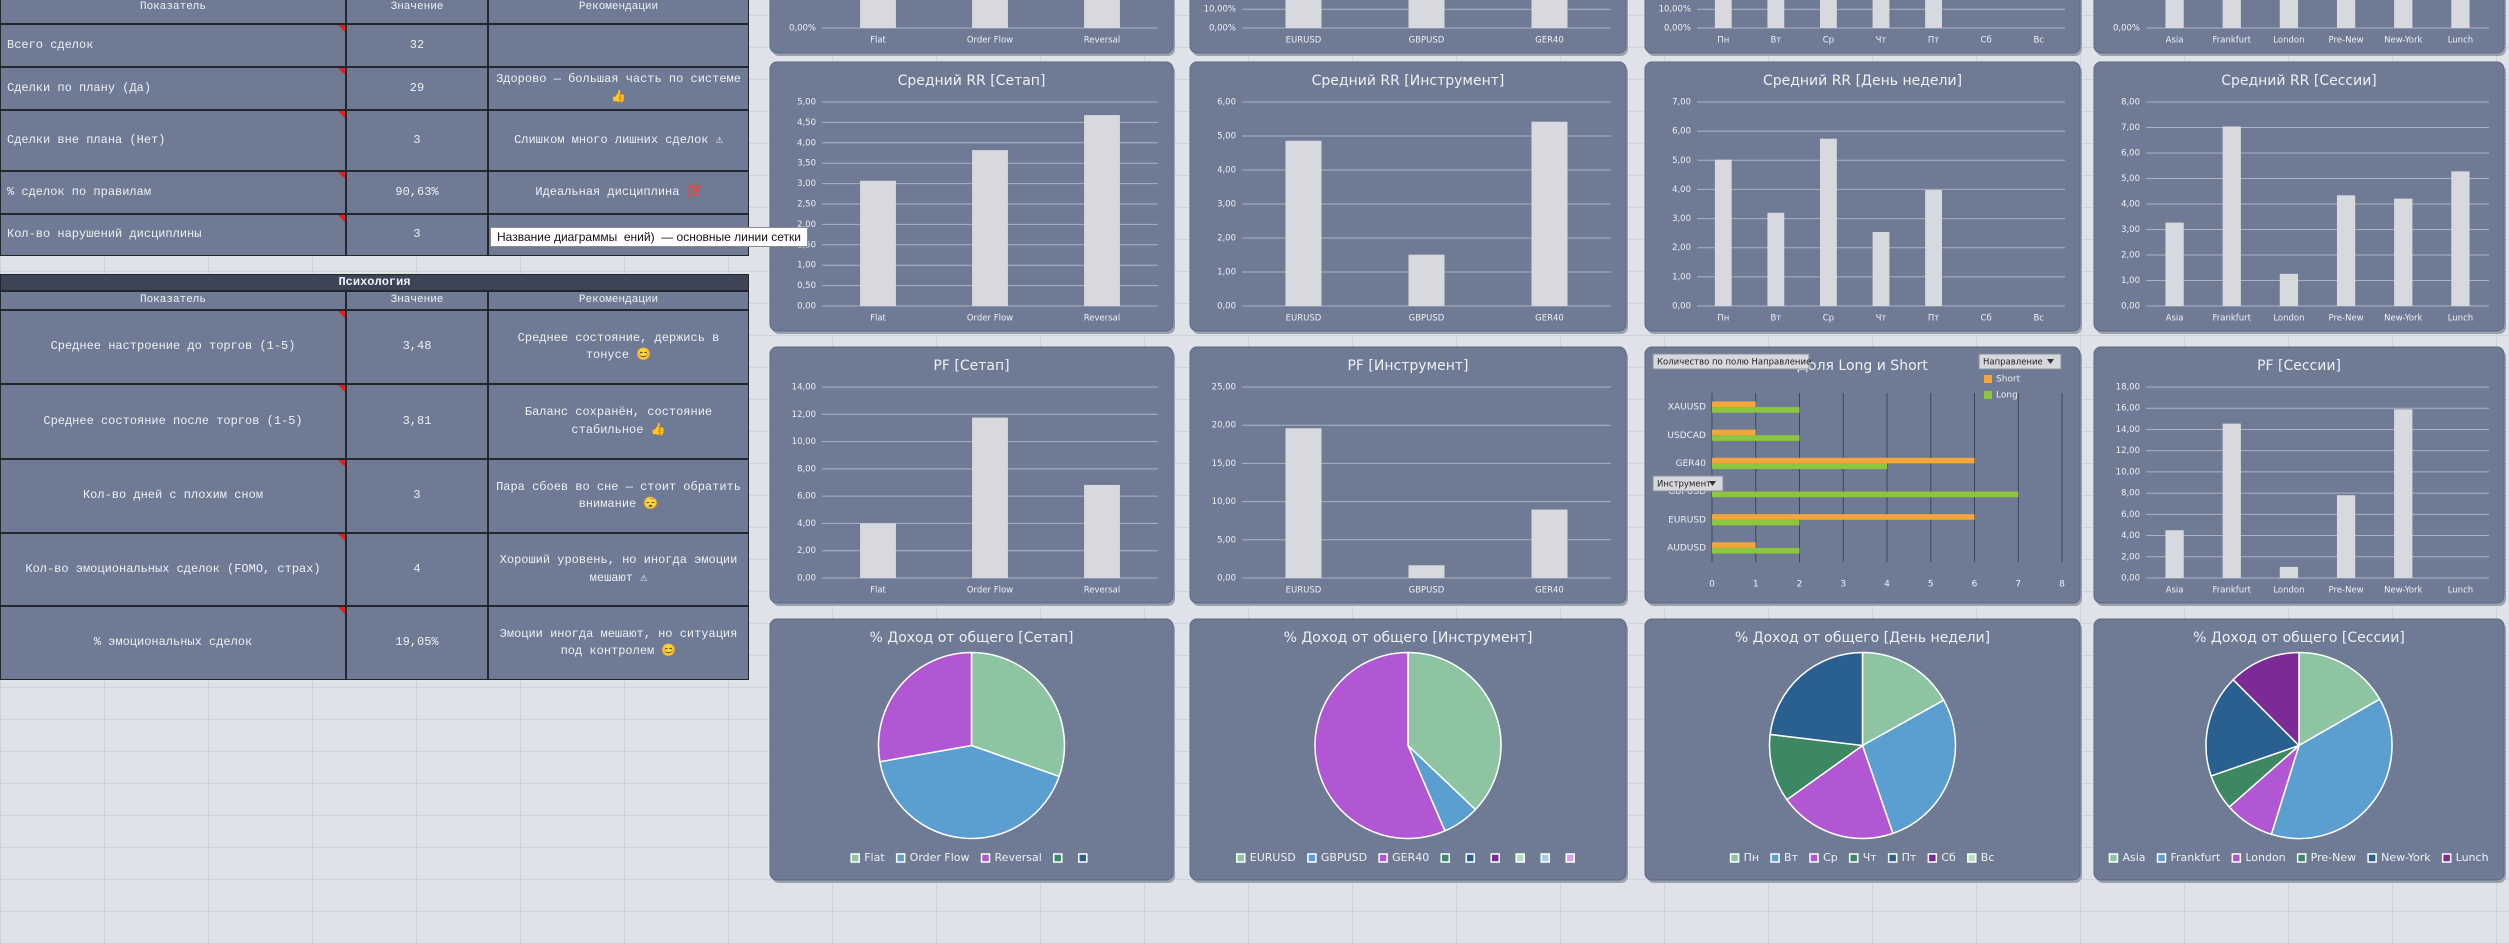 The width and height of the screenshot is (2509, 944). I want to click on y-tick-label: 0,00%, so click(1222, 29).